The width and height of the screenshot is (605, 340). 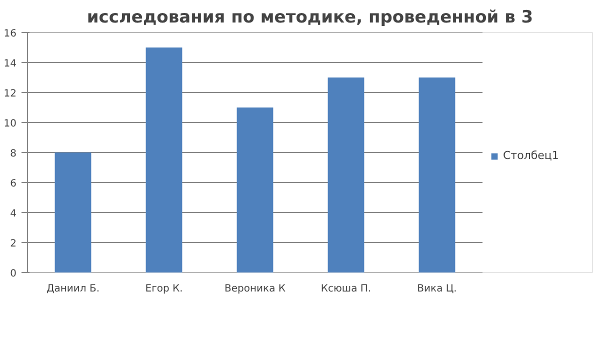 What do you see at coordinates (13, 154) in the screenshot?
I see `y-tick-label: 8` at bounding box center [13, 154].